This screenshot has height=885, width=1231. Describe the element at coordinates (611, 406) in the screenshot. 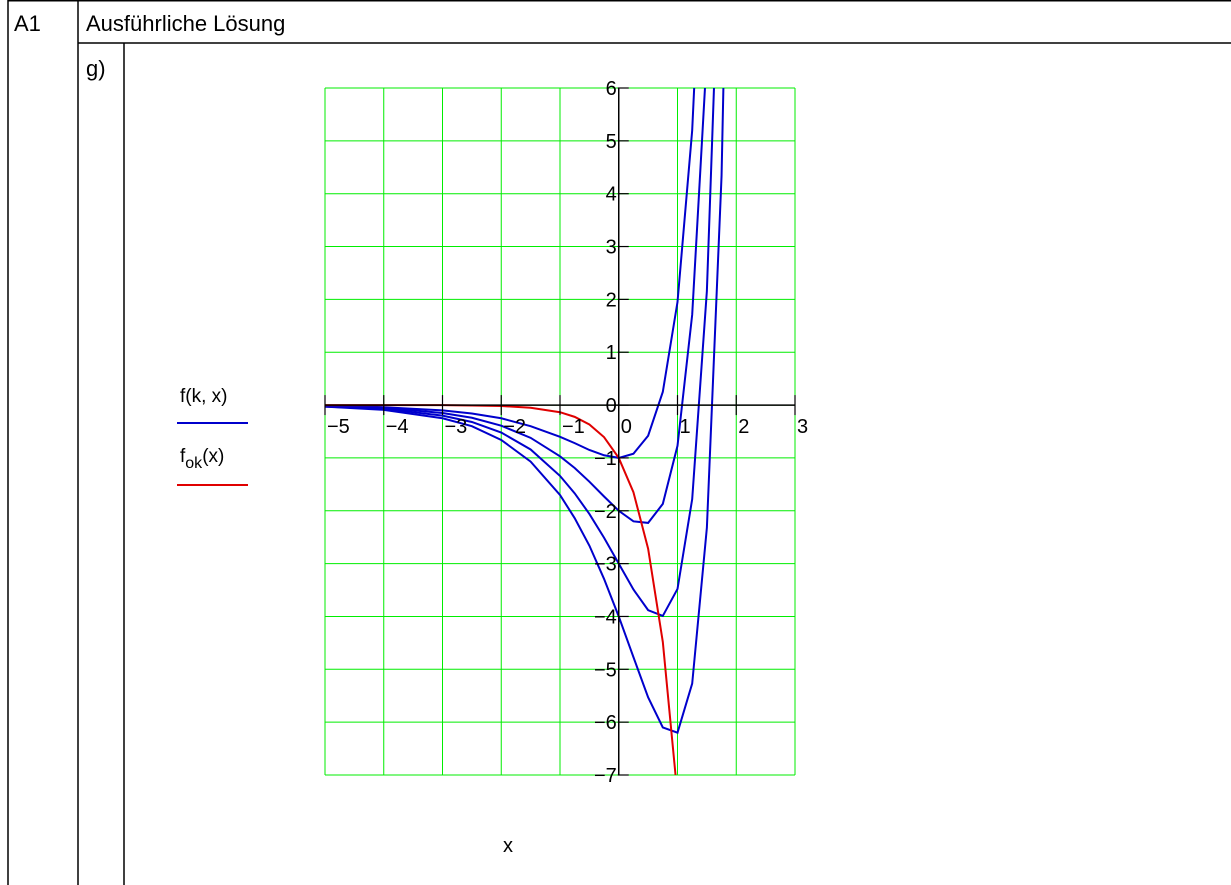

I see `y-tick-label: 0` at that location.